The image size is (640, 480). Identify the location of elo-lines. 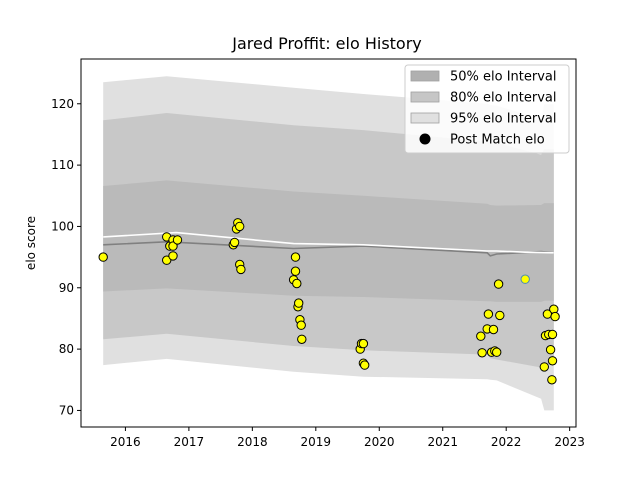
(328, 244).